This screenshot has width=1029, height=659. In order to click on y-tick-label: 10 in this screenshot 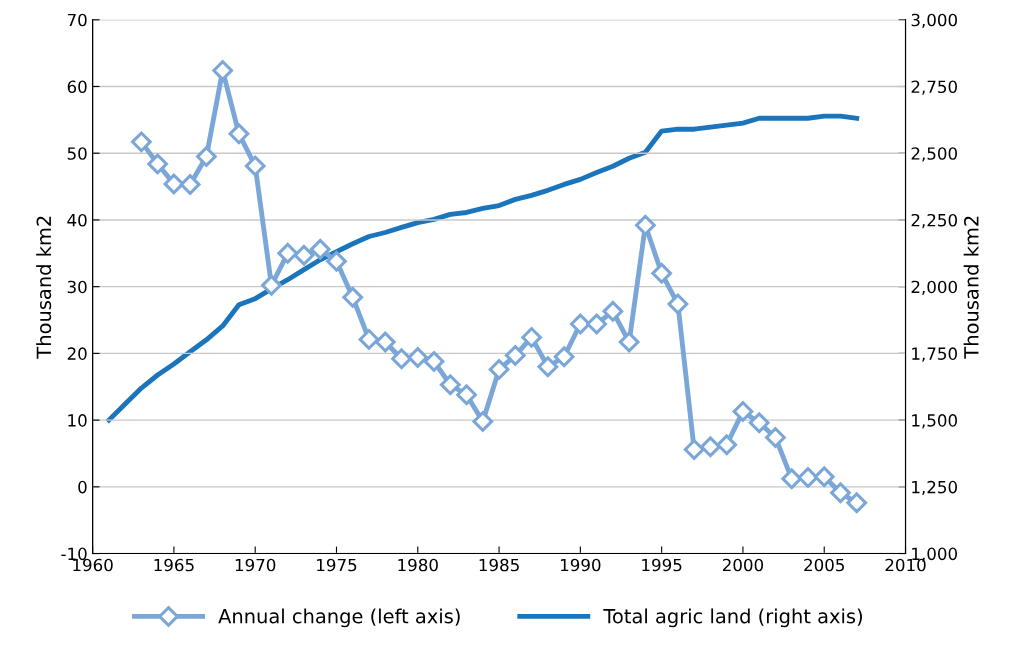, I will do `click(77, 420)`.